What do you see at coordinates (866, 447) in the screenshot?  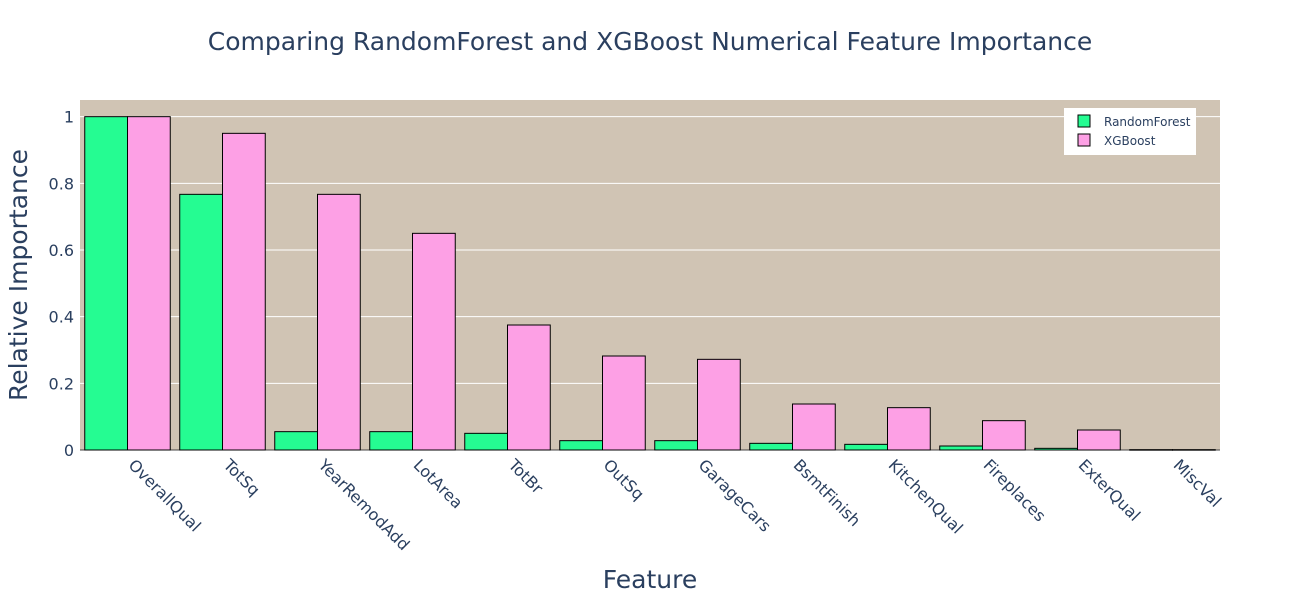 I see `bar-randomforest-kitchenqual` at bounding box center [866, 447].